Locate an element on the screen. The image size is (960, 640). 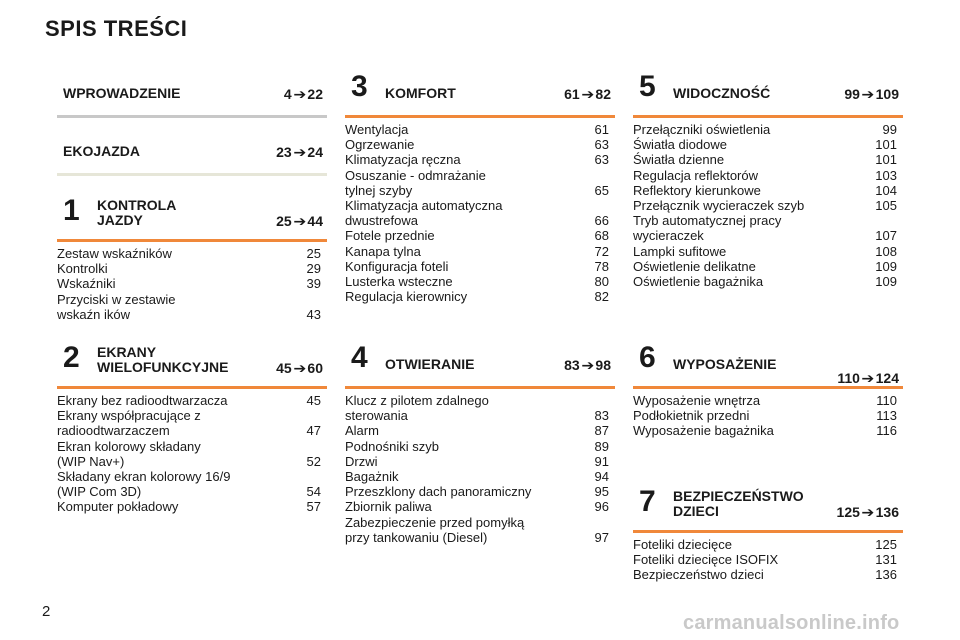
toc-entry: Wyposażenie bagażnika 116 is located at coordinates (768, 430).